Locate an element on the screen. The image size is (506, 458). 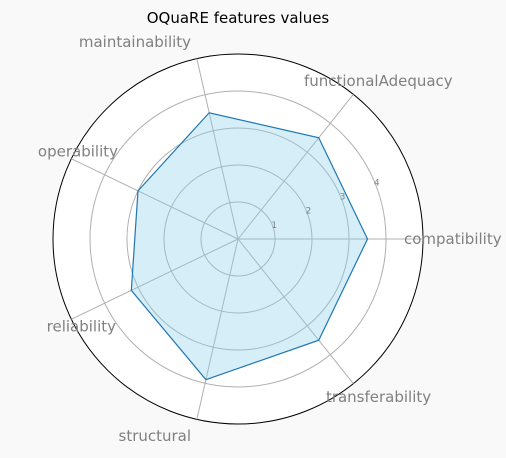
spoke-functionalAdequacy is located at coordinates (295, 167).